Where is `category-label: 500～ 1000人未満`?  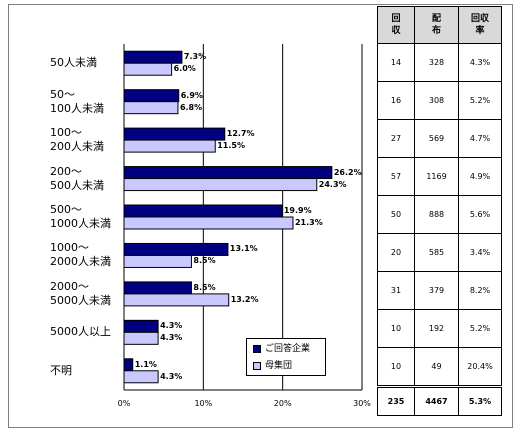 category-label: 500～ 1000人未満 is located at coordinates (80, 216).